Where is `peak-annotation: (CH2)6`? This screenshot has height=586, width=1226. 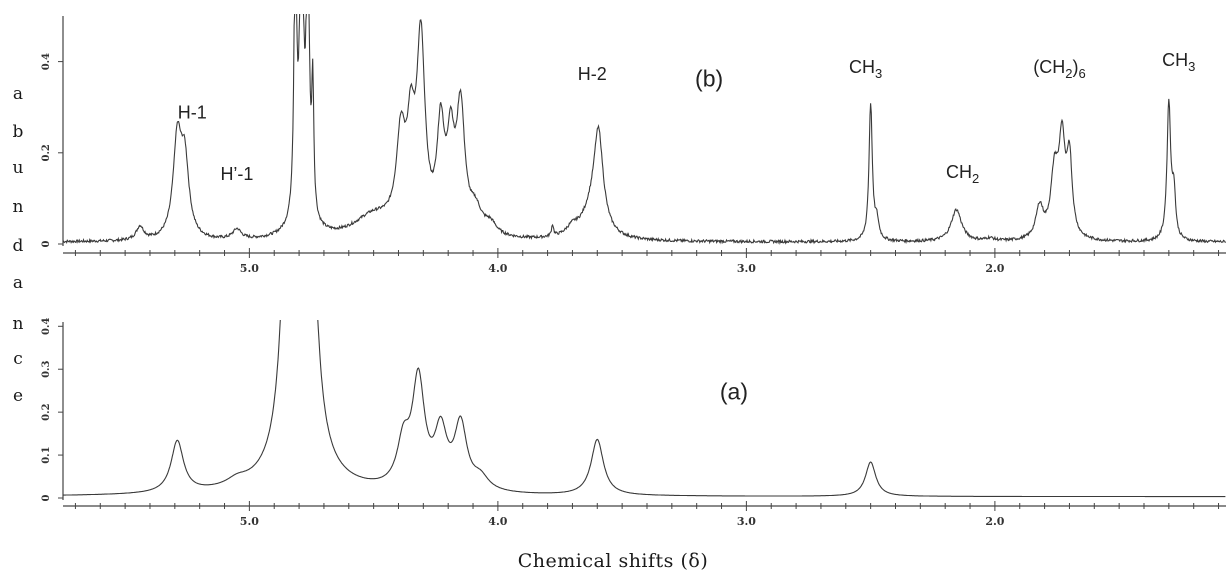
peak-annotation: (CH2)6 is located at coordinates (1059, 69).